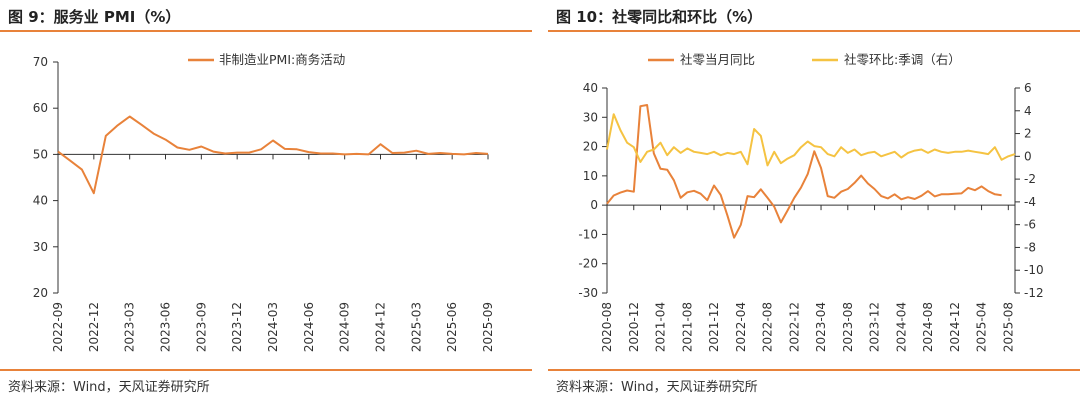 Image resolution: width=1080 pixels, height=400 pixels. What do you see at coordinates (130, 327) in the screenshot?
I see `x-tick-label: 2023-03` at bounding box center [130, 327].